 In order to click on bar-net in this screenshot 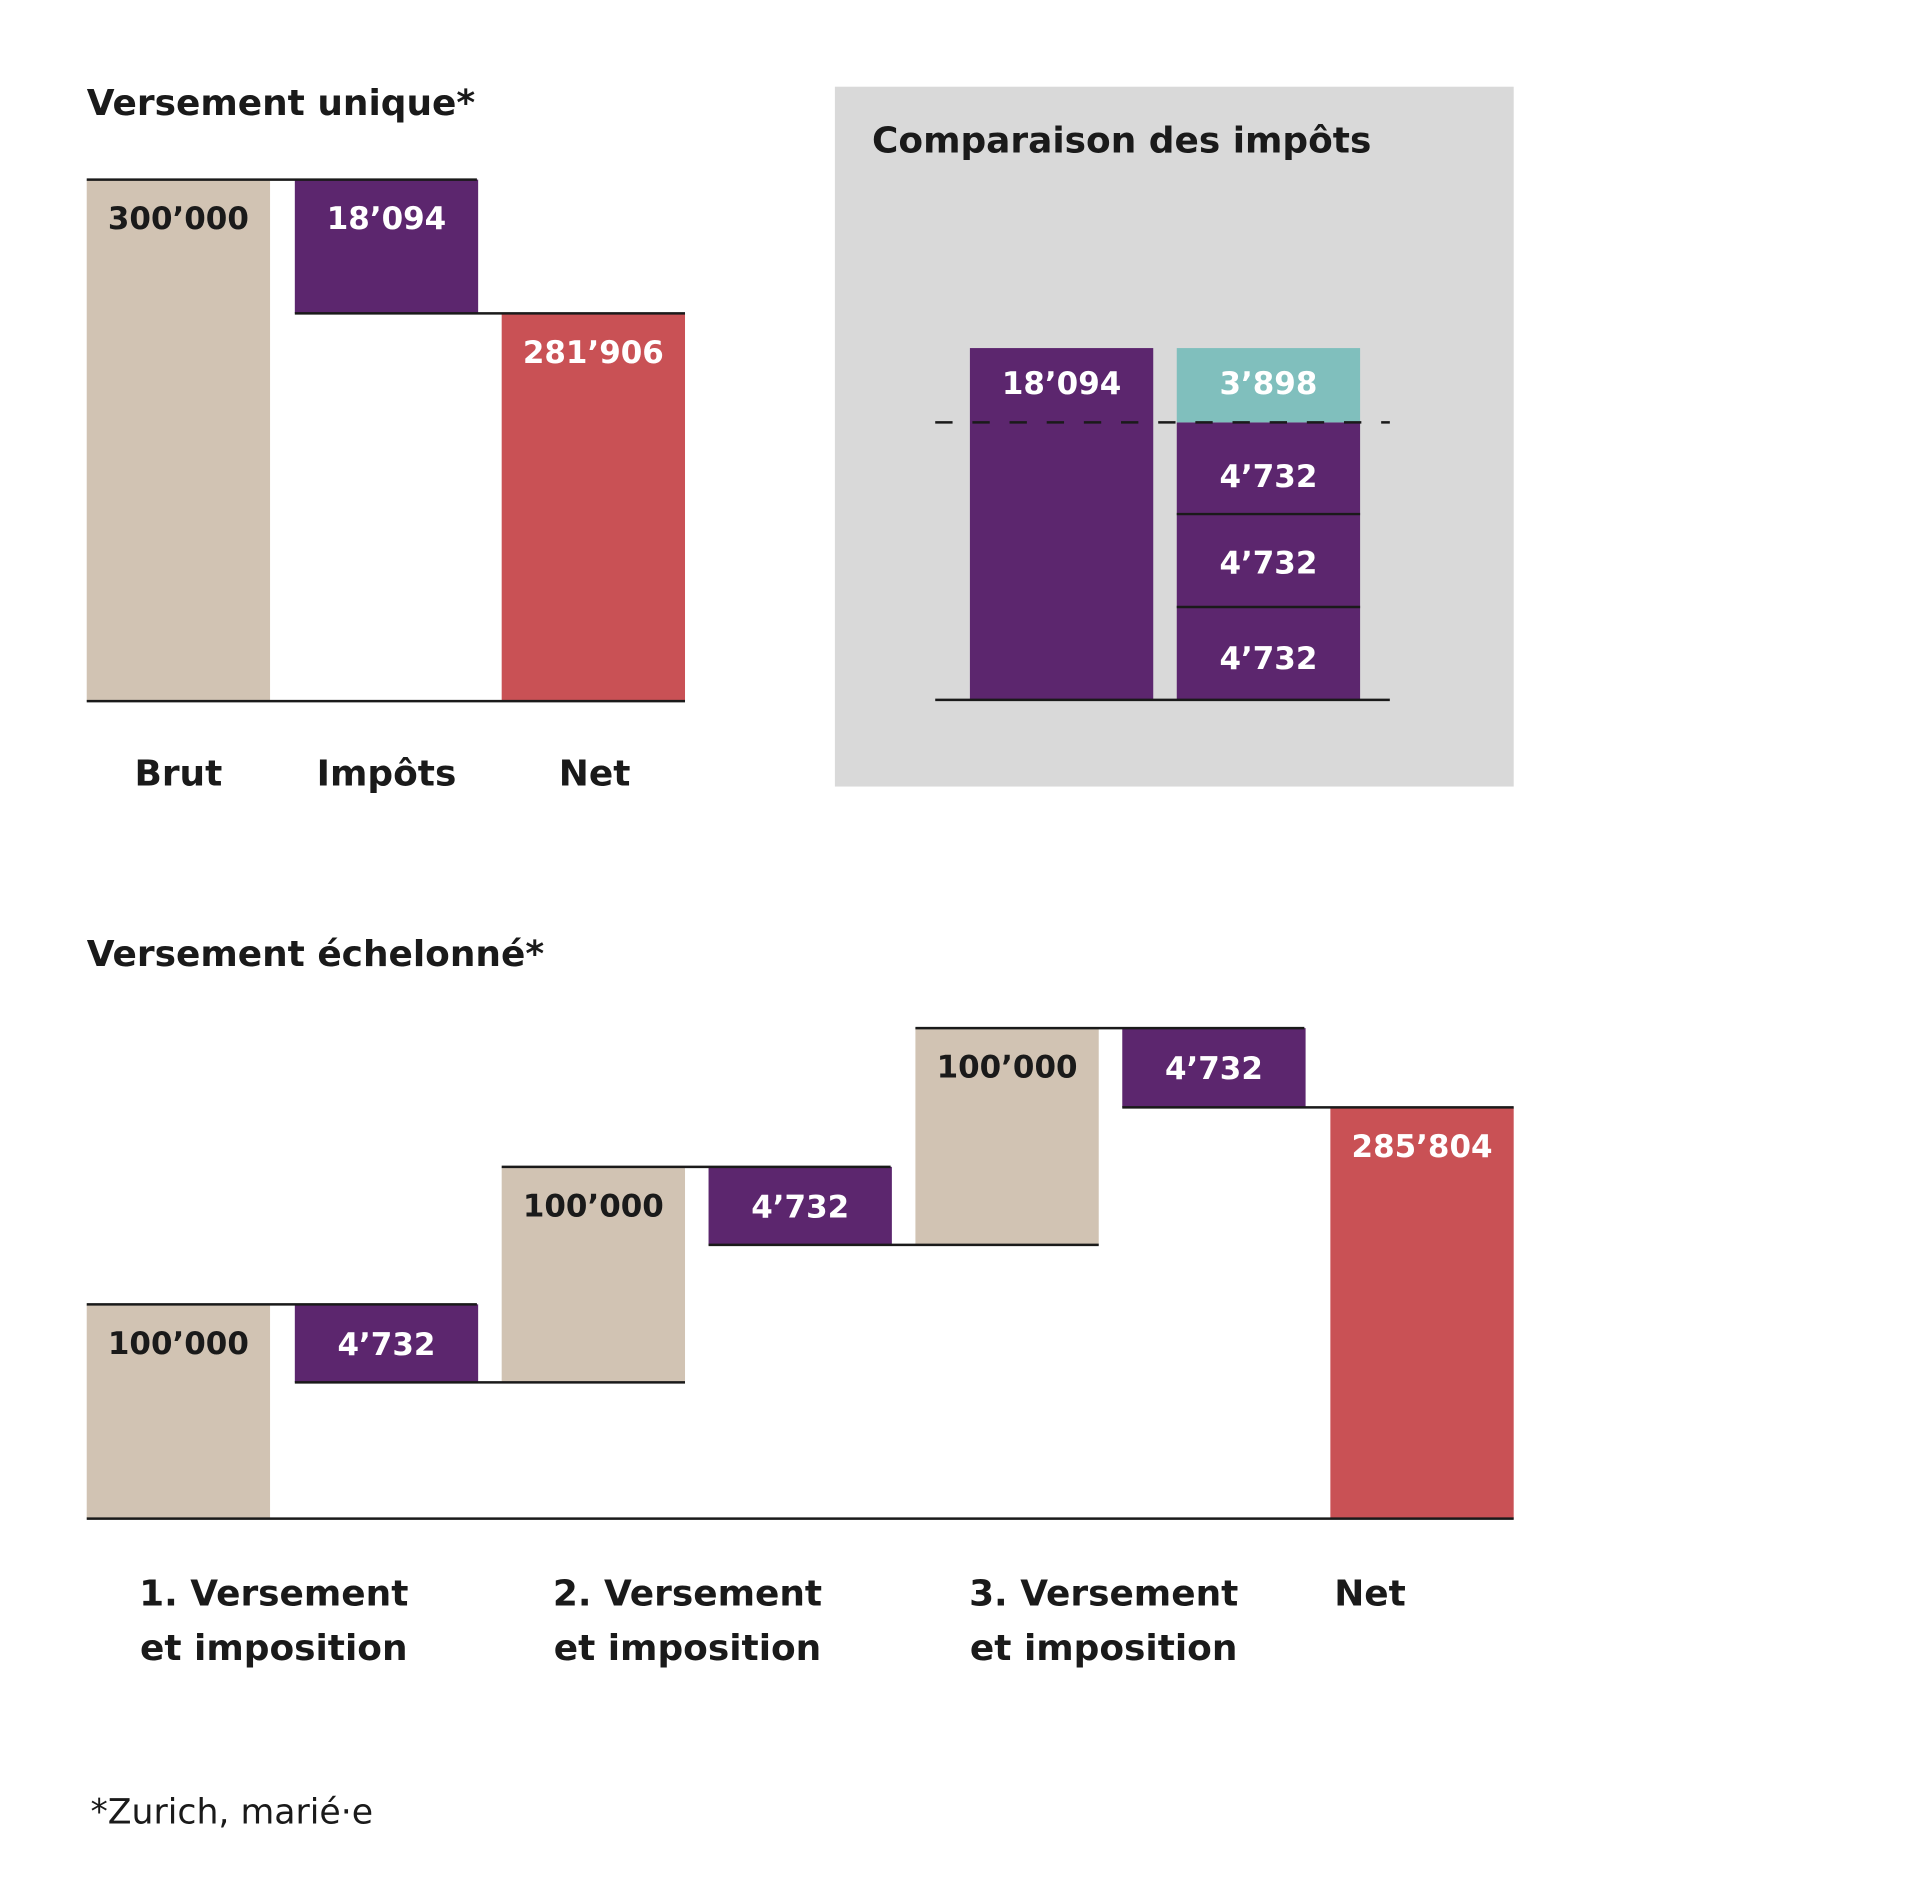, I will do `click(593, 507)`.